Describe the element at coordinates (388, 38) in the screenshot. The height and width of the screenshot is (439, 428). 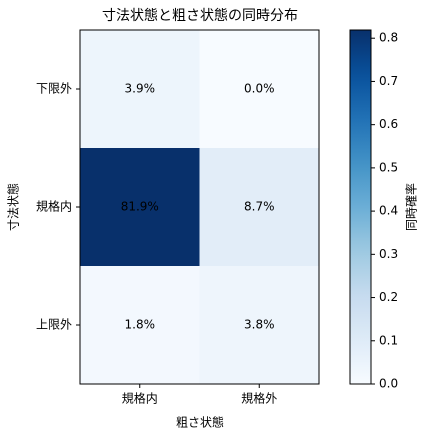
I see `colorbar-tick-label: 0.8` at that location.